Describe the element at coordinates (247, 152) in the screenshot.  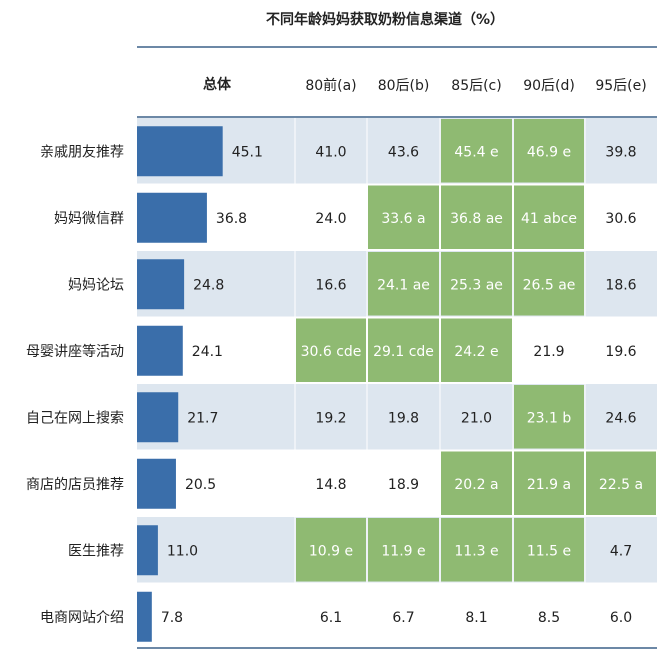
I see `total-value-label: 45.1` at that location.